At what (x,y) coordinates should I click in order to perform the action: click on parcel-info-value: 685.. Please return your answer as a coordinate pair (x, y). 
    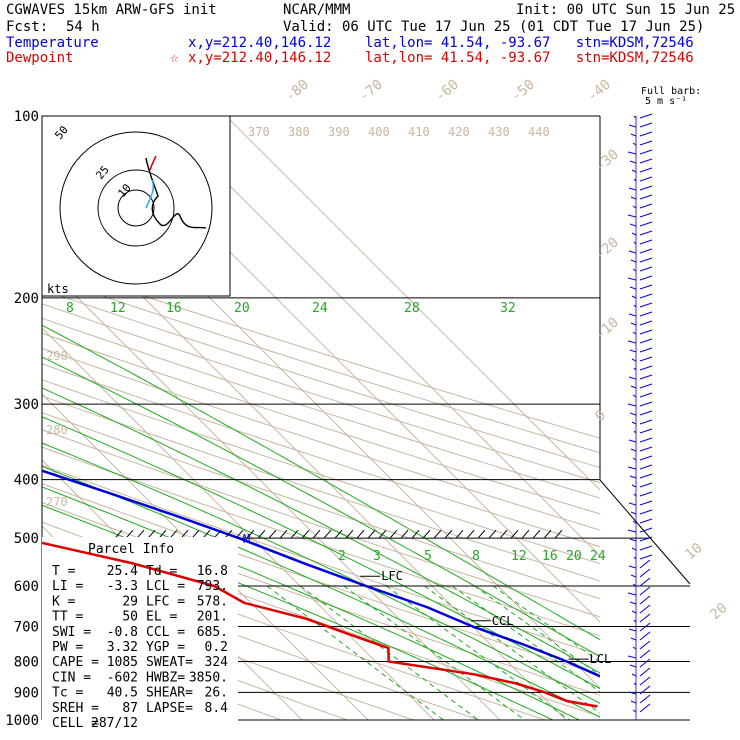
    Looking at the image, I should click on (212, 632).